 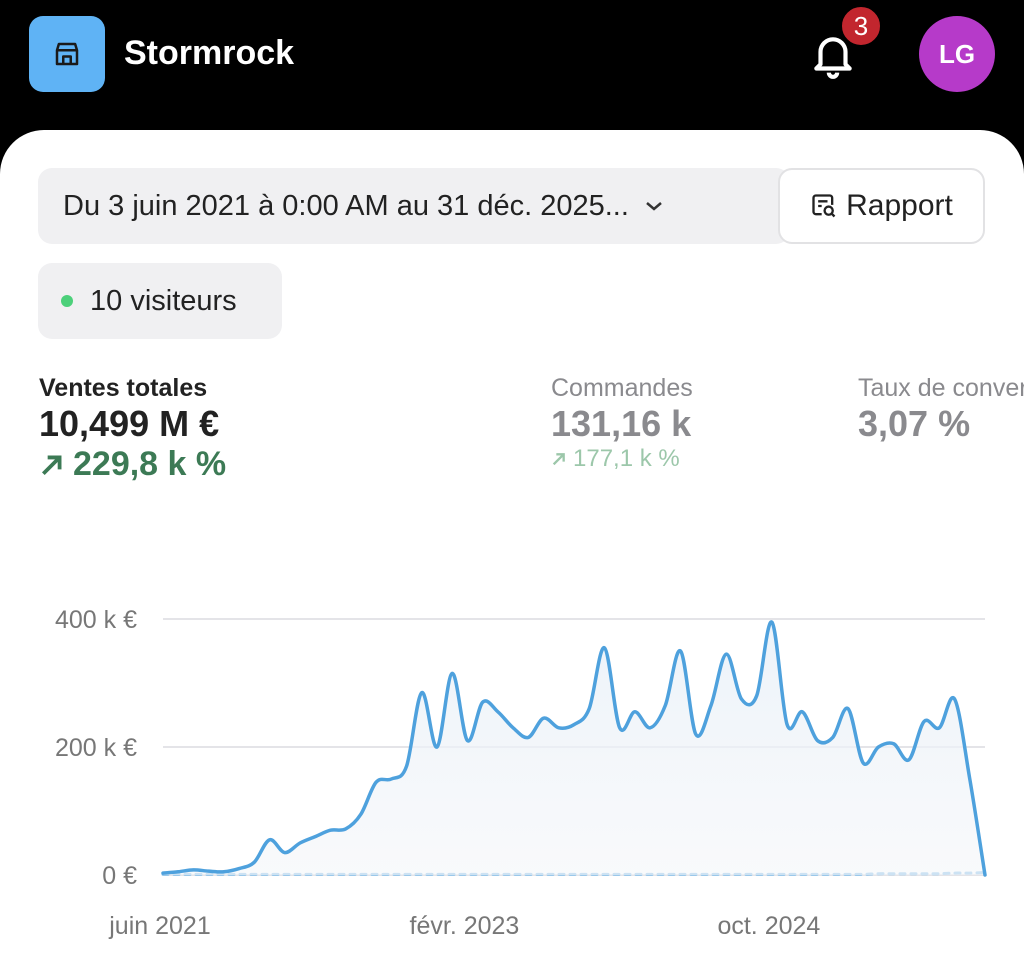 I want to click on x-tick-label: oct. 2024, so click(x=768, y=926).